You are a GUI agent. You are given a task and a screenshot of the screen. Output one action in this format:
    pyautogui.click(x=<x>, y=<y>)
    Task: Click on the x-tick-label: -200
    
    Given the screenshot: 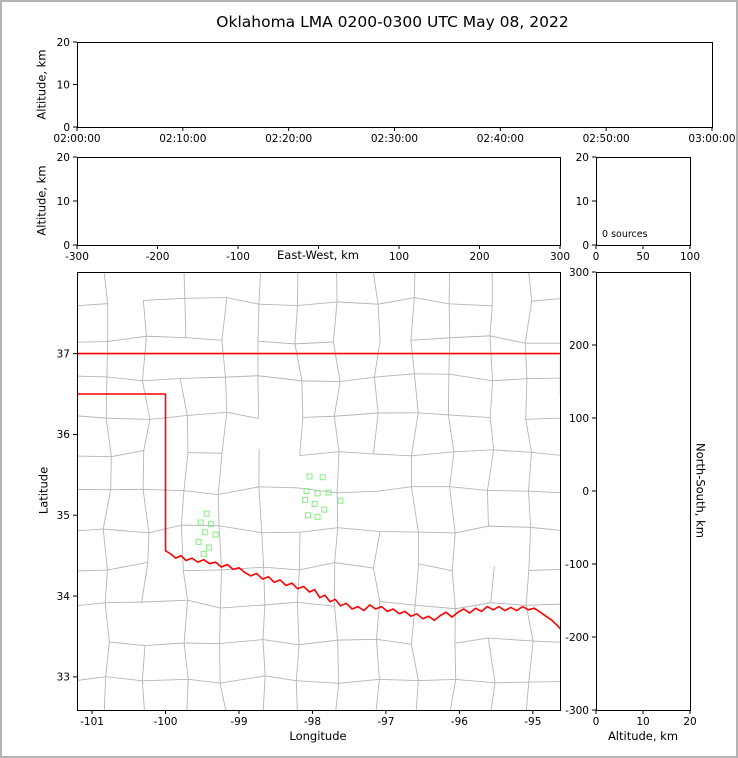 What is the action you would take?
    pyautogui.click(x=158, y=257)
    